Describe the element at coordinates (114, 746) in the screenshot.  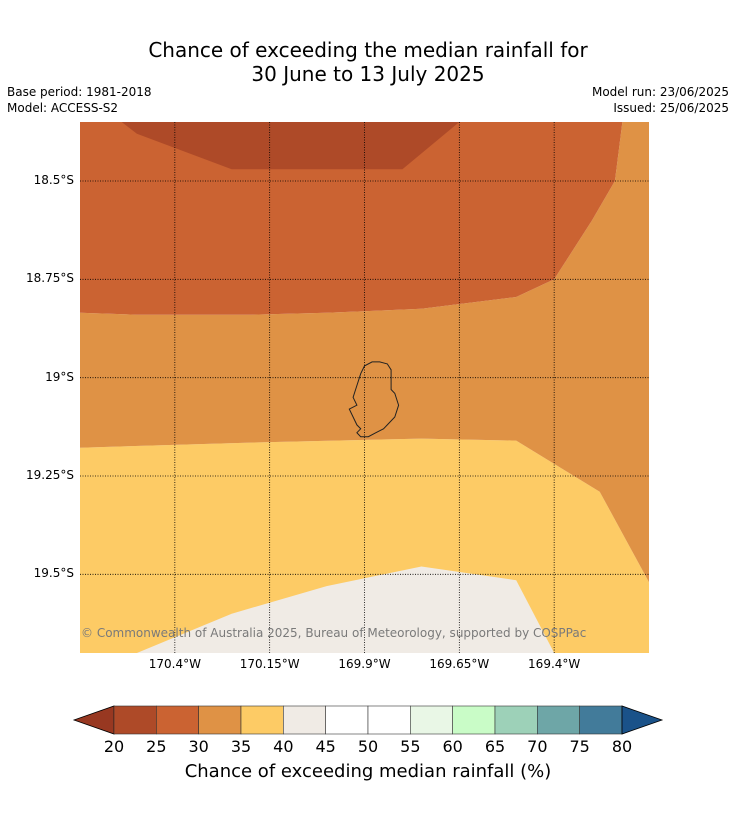
I see `colorbar-tick-label: 20` at that location.